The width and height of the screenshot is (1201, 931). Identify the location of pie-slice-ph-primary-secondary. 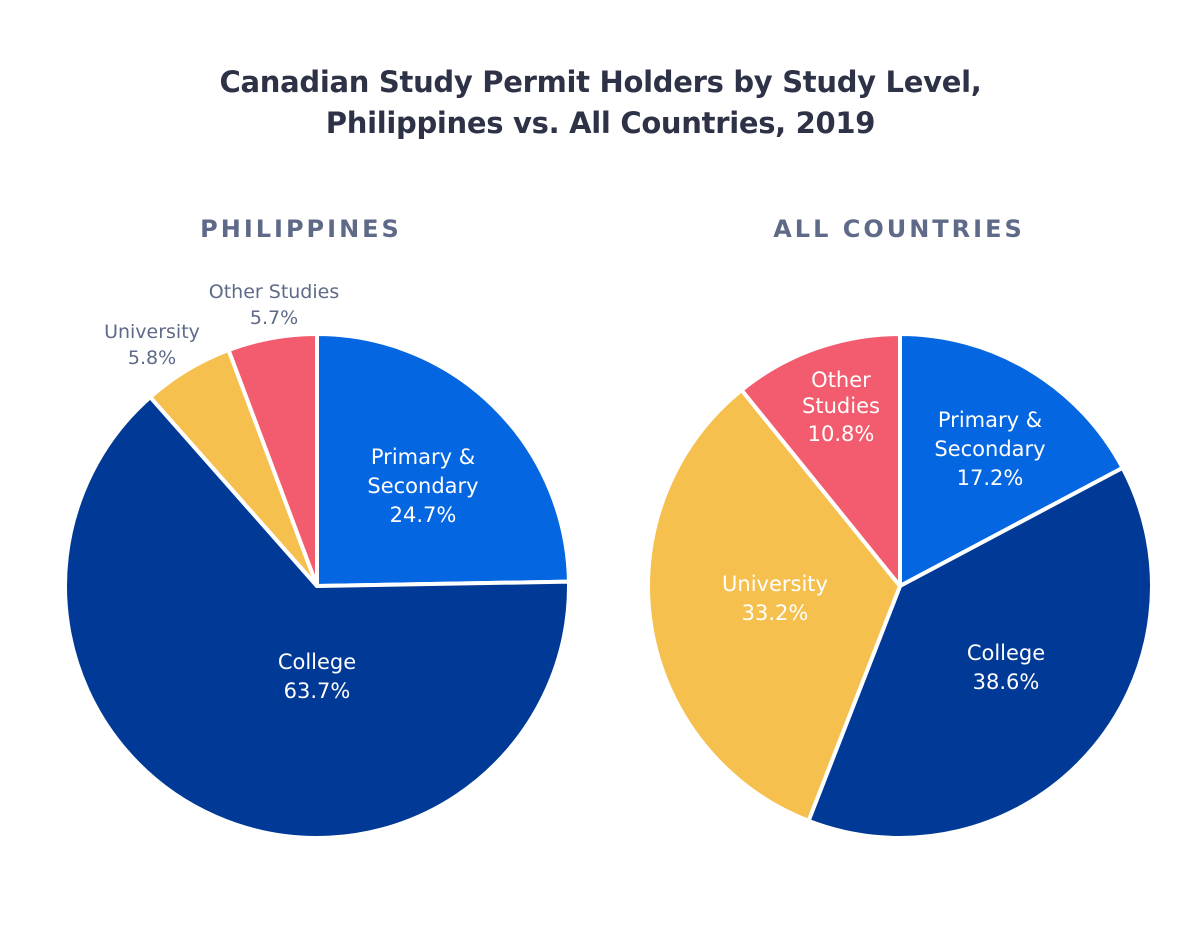
(443, 460).